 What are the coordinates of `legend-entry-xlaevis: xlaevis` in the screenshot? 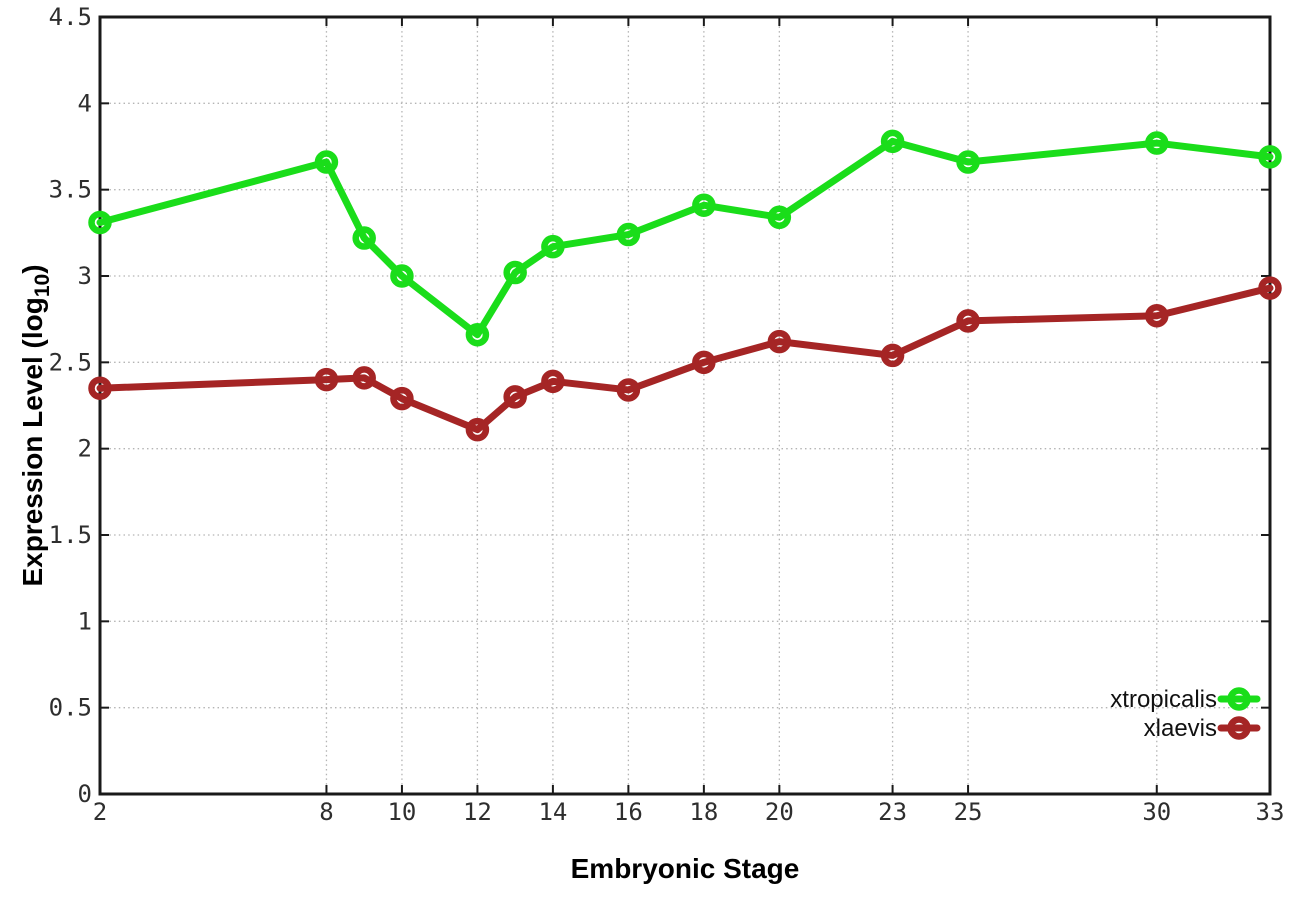 It's located at (1202, 728).